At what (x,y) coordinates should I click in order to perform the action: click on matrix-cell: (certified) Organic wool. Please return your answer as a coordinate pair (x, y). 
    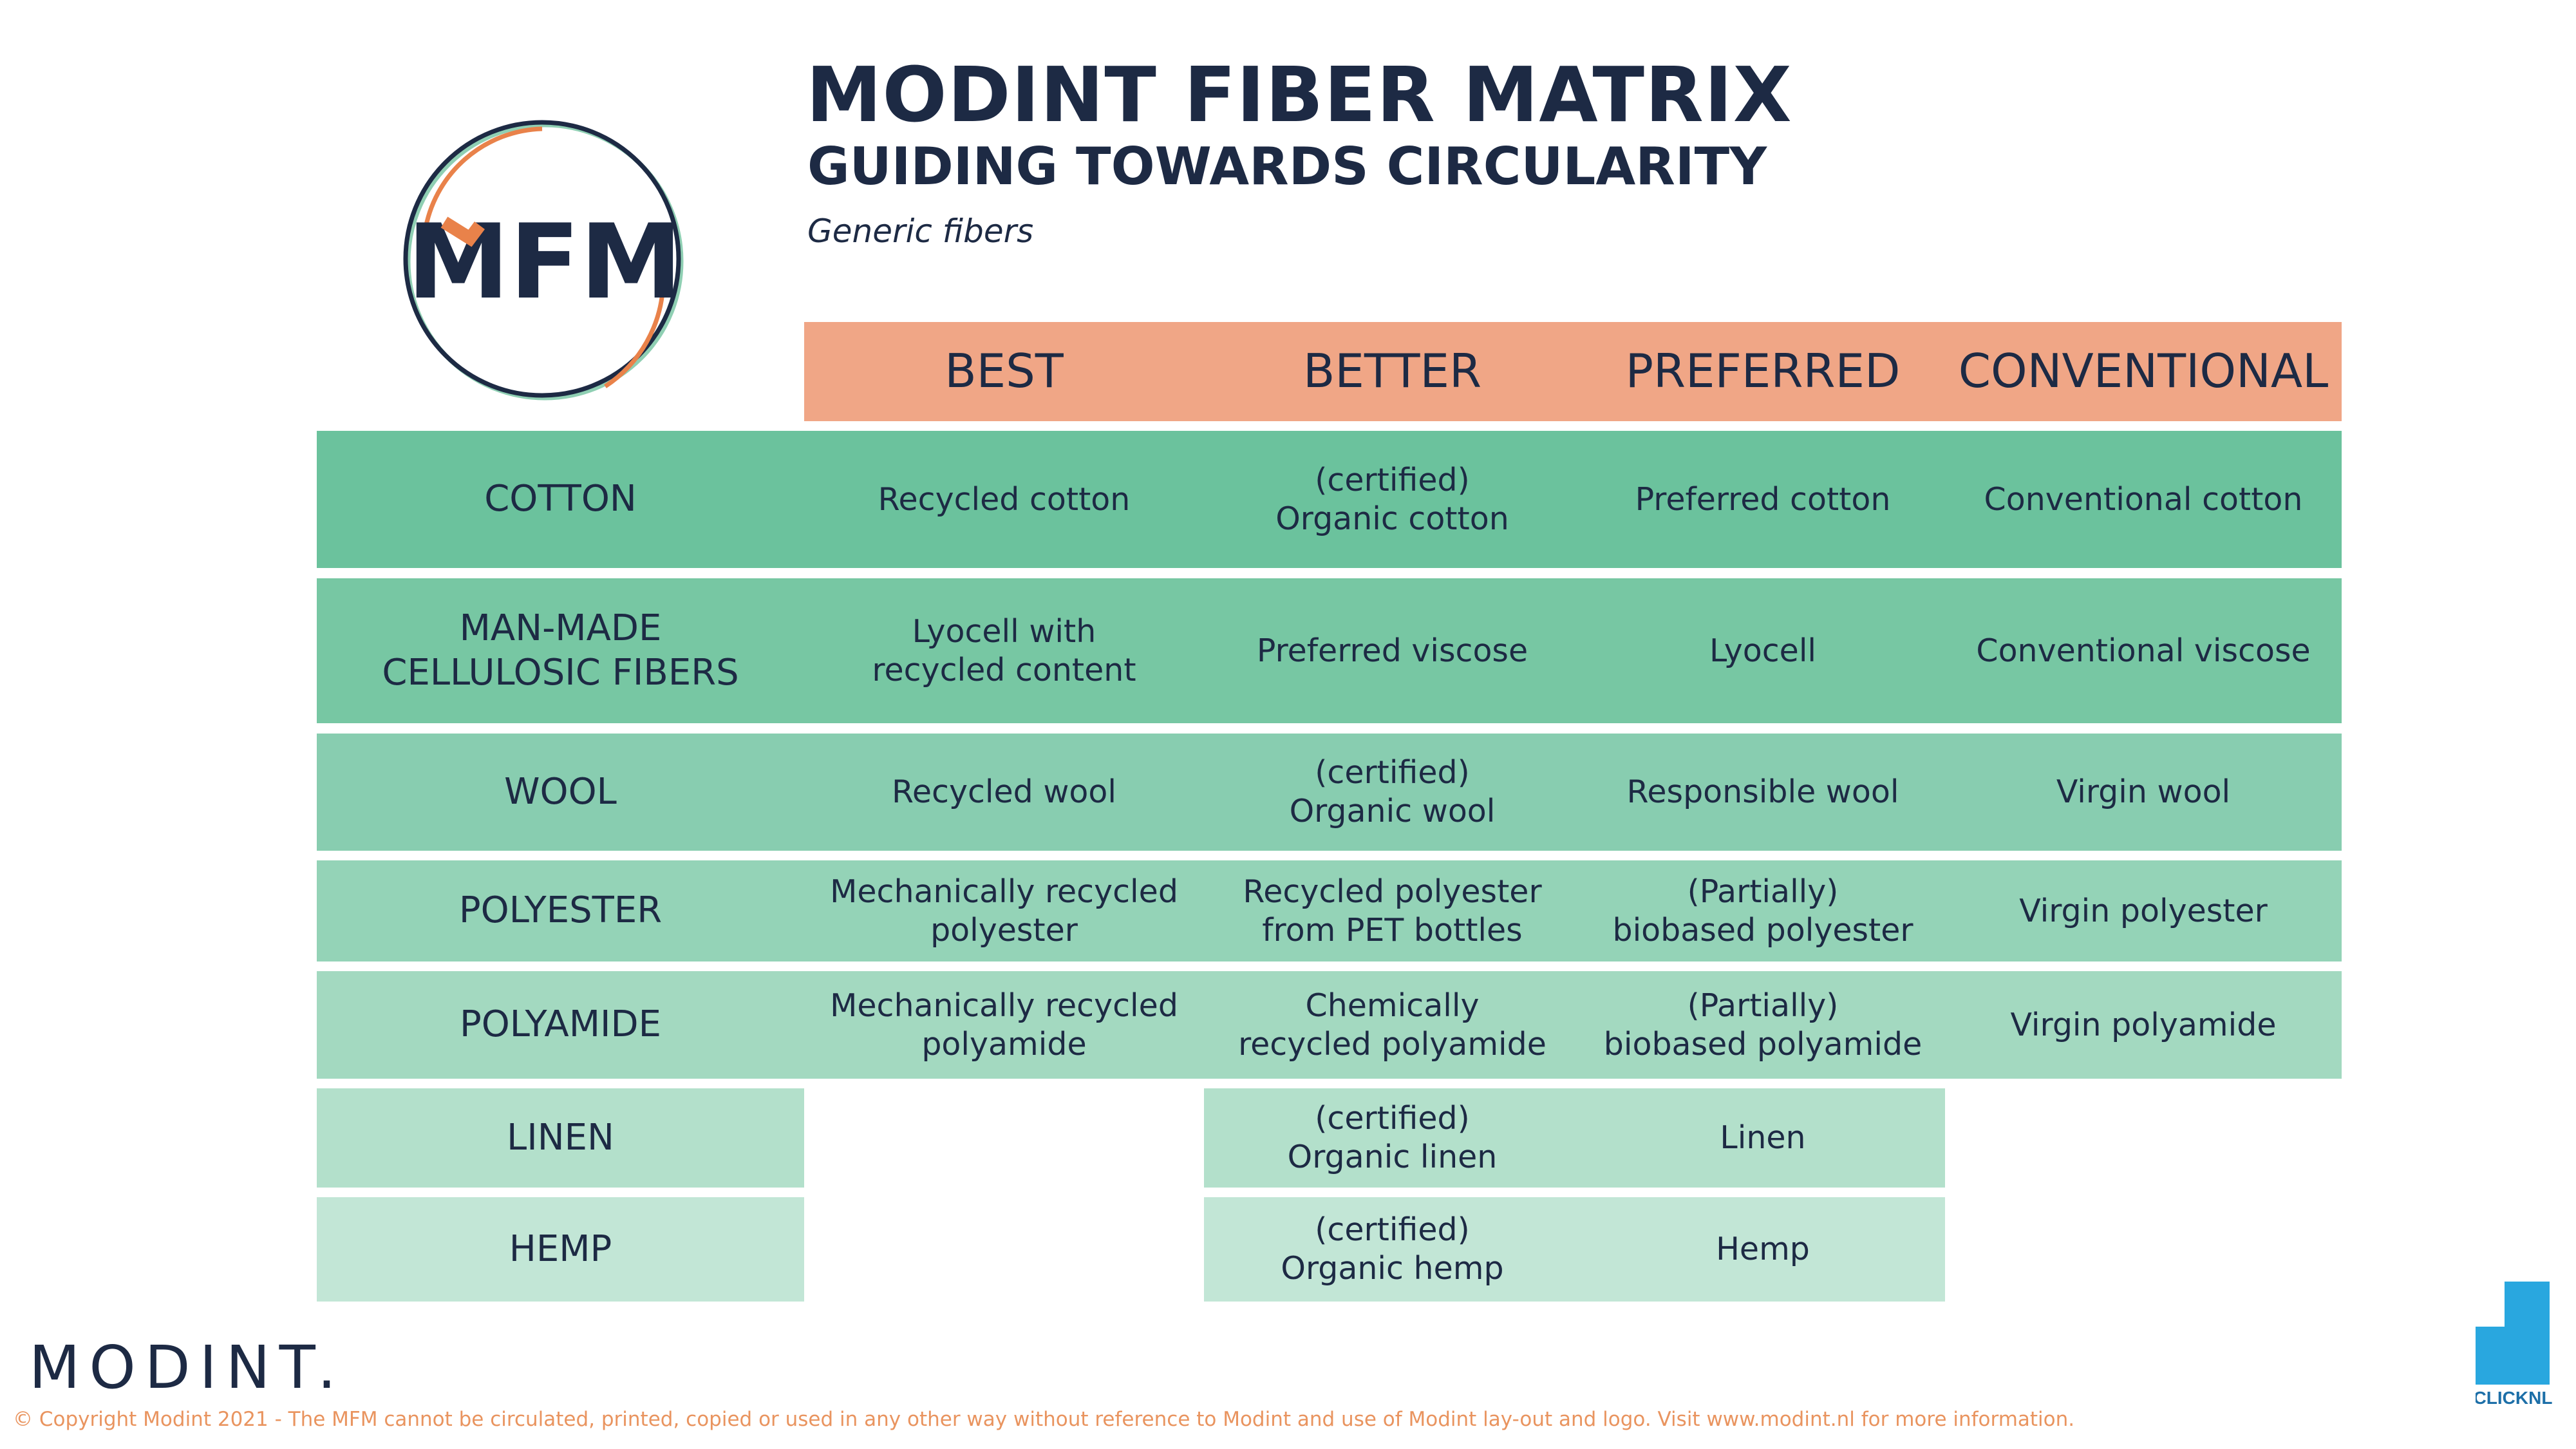
    Looking at the image, I should click on (1392, 792).